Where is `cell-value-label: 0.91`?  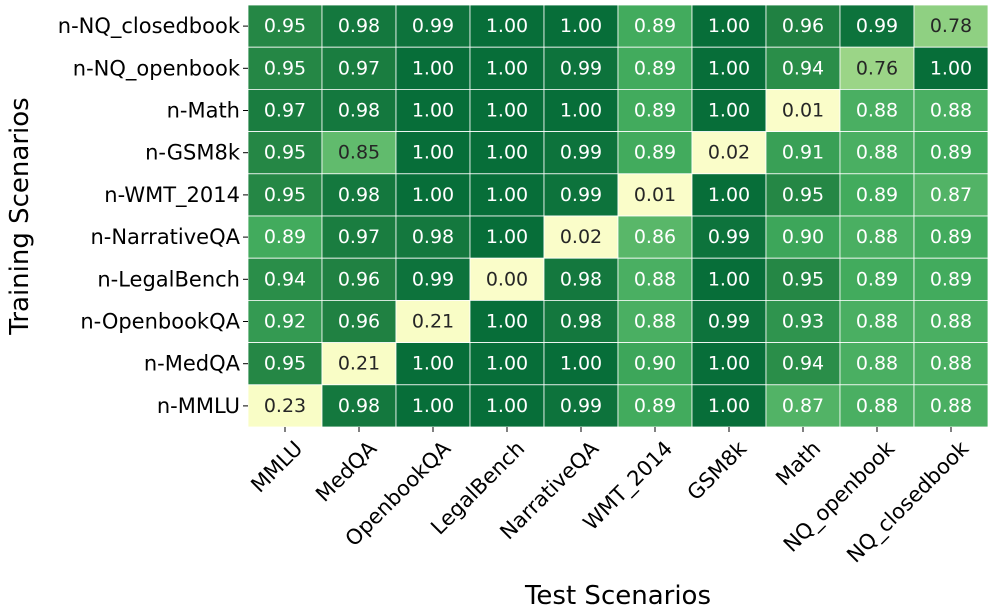
cell-value-label: 0.91 is located at coordinates (803, 153).